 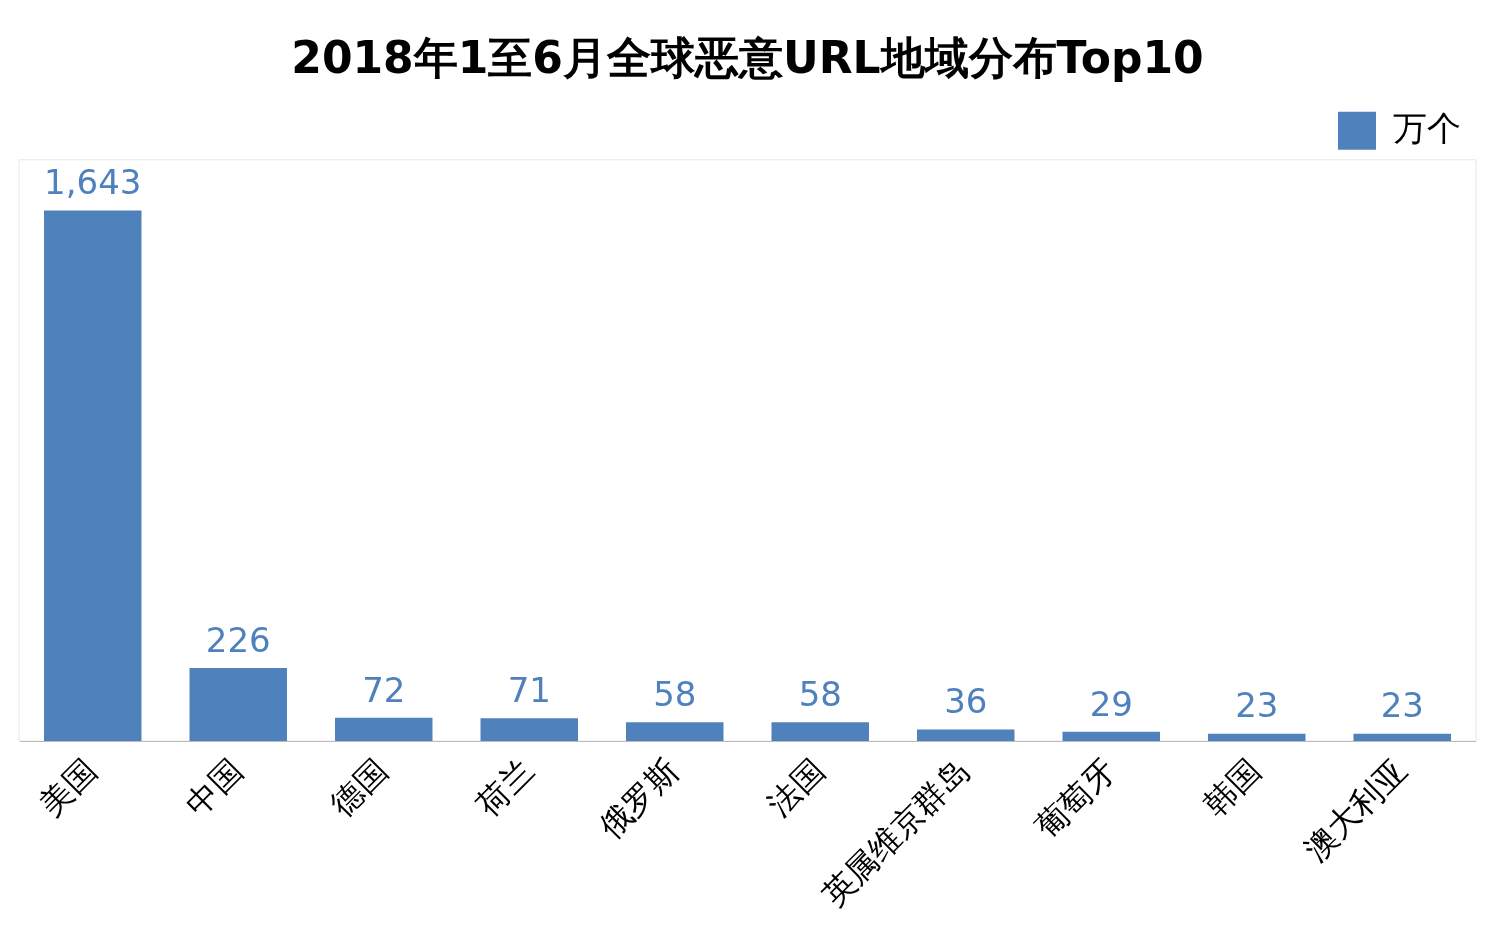 What do you see at coordinates (384, 689) in the screenshot?
I see `data-label: 72` at bounding box center [384, 689].